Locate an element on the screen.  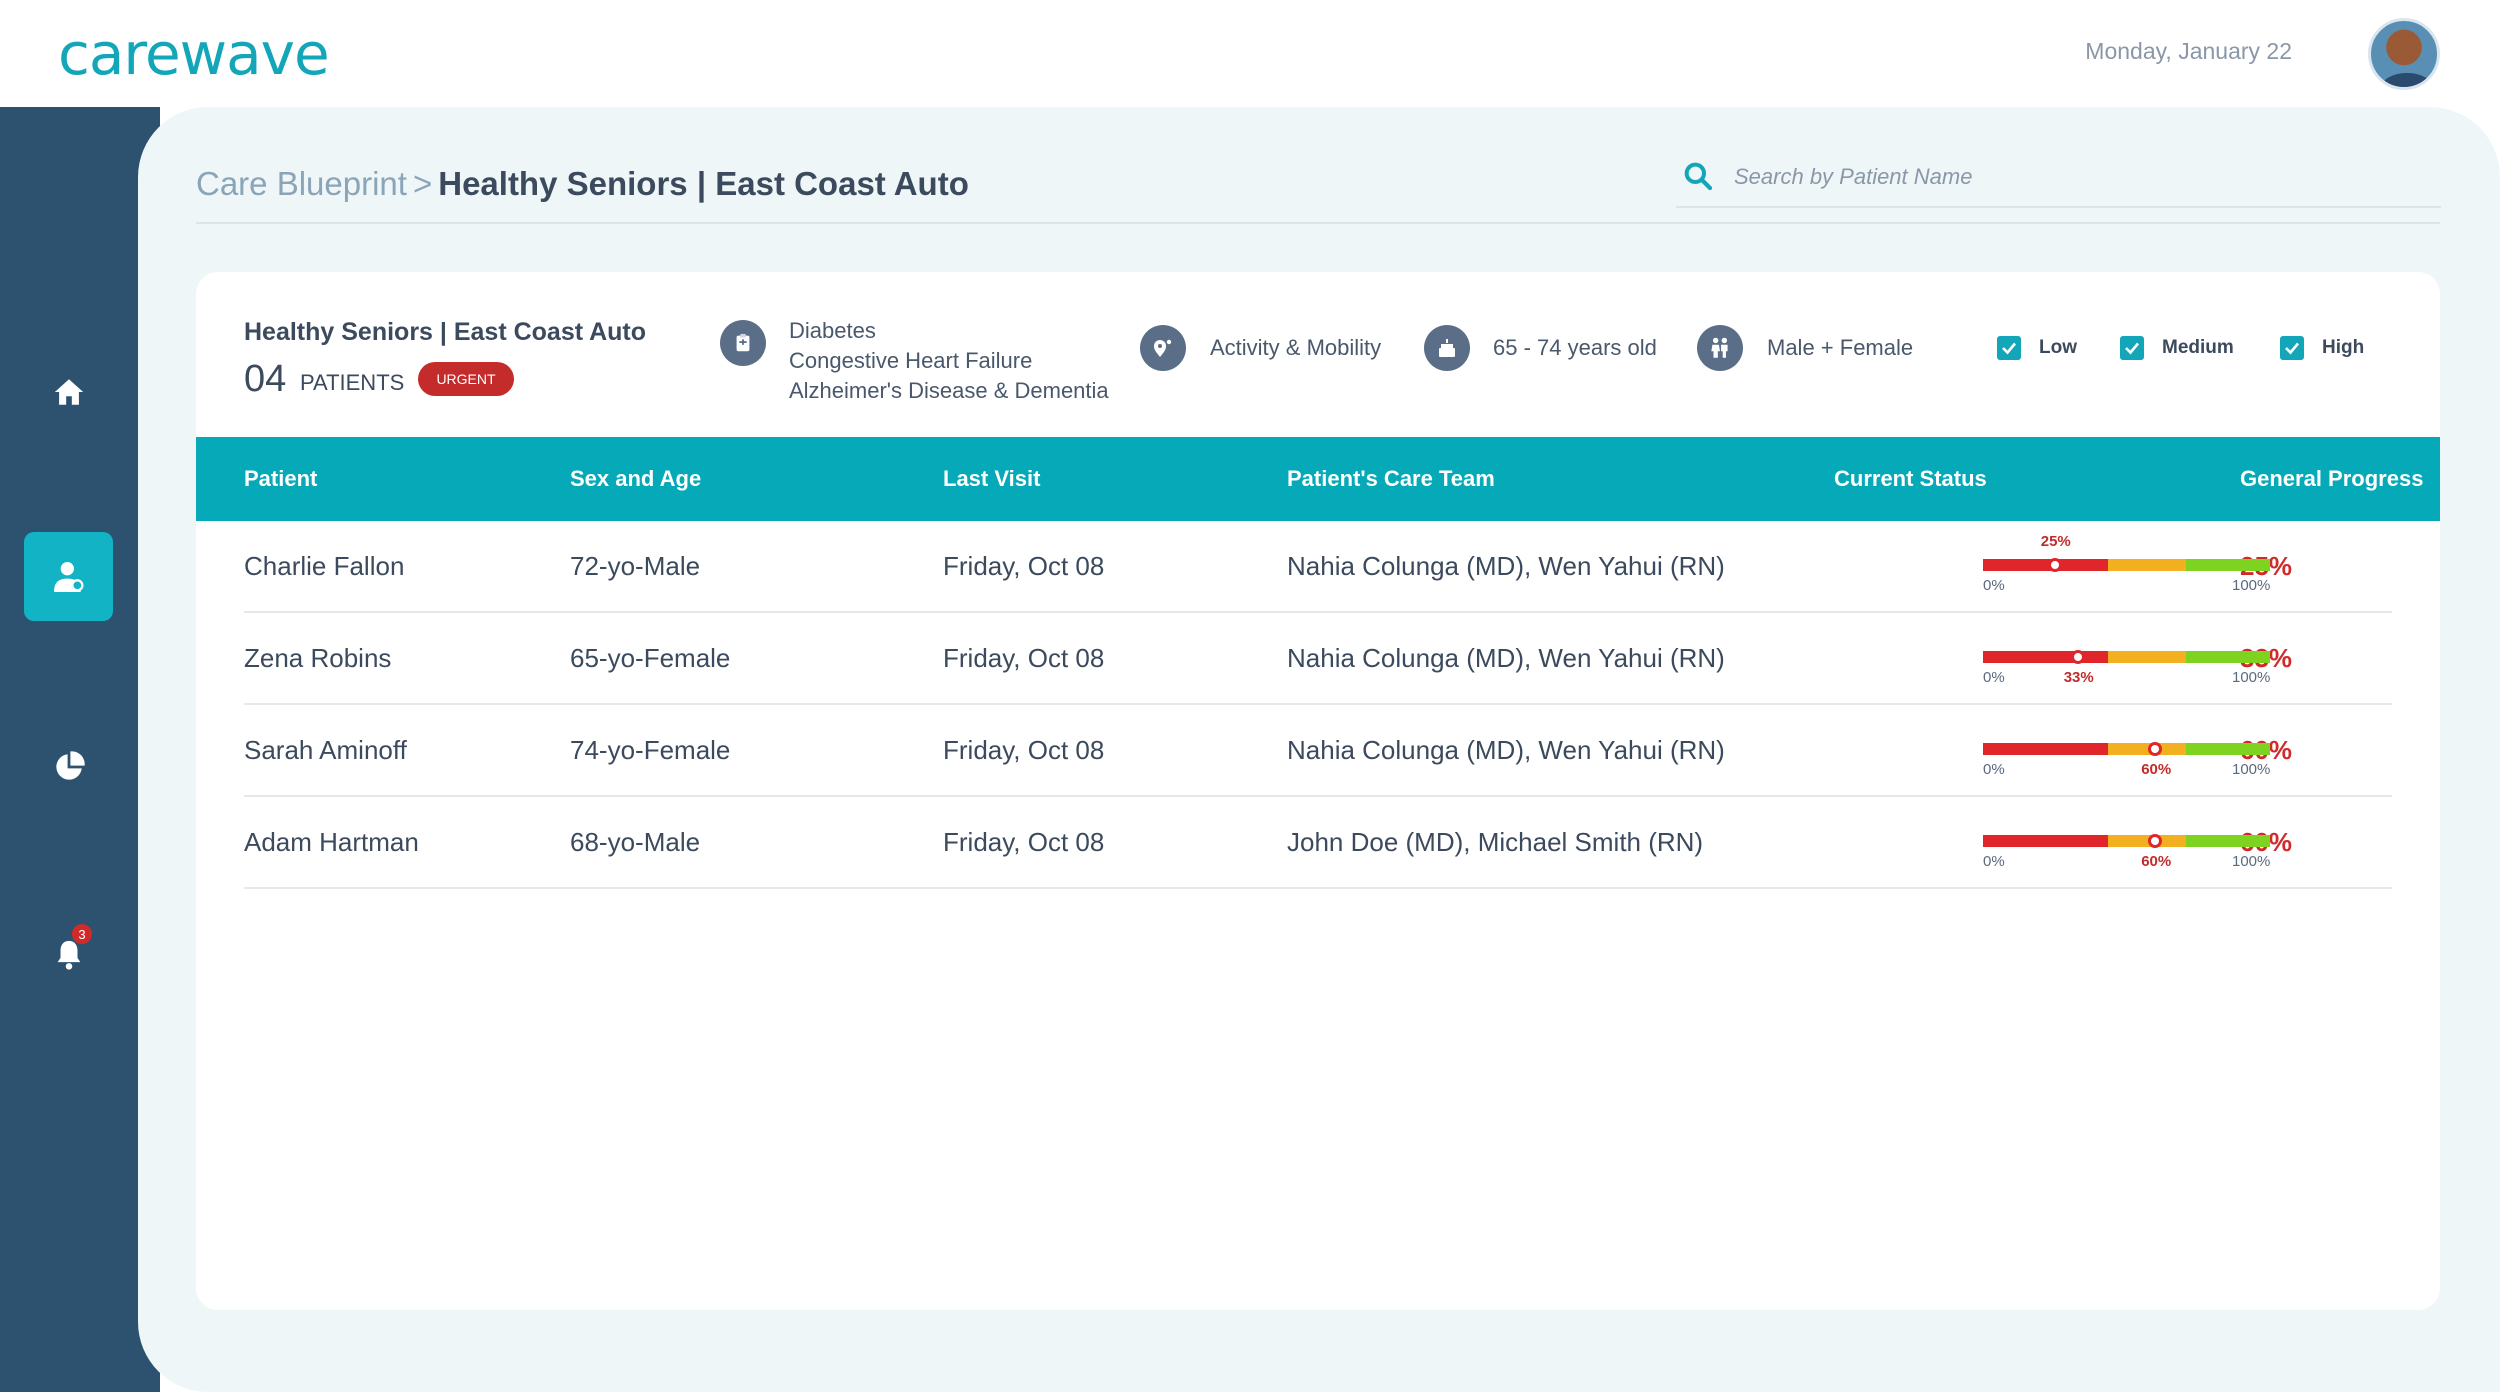
sex-age: 68-yo-Male is located at coordinates (635, 842).